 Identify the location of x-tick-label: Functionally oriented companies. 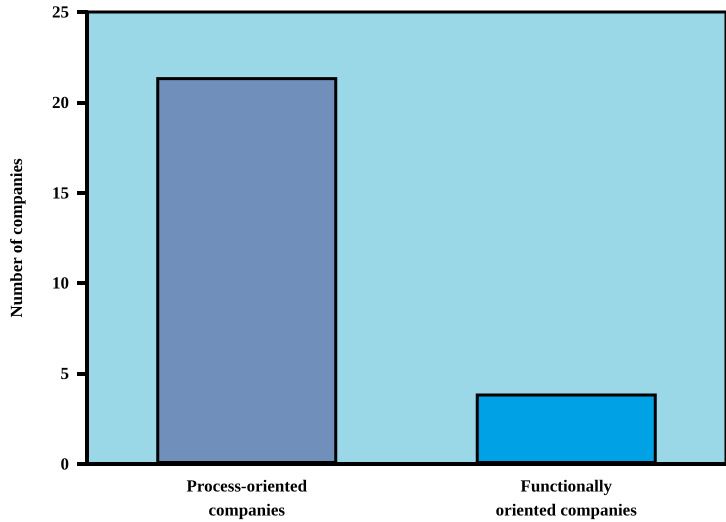
(567, 498).